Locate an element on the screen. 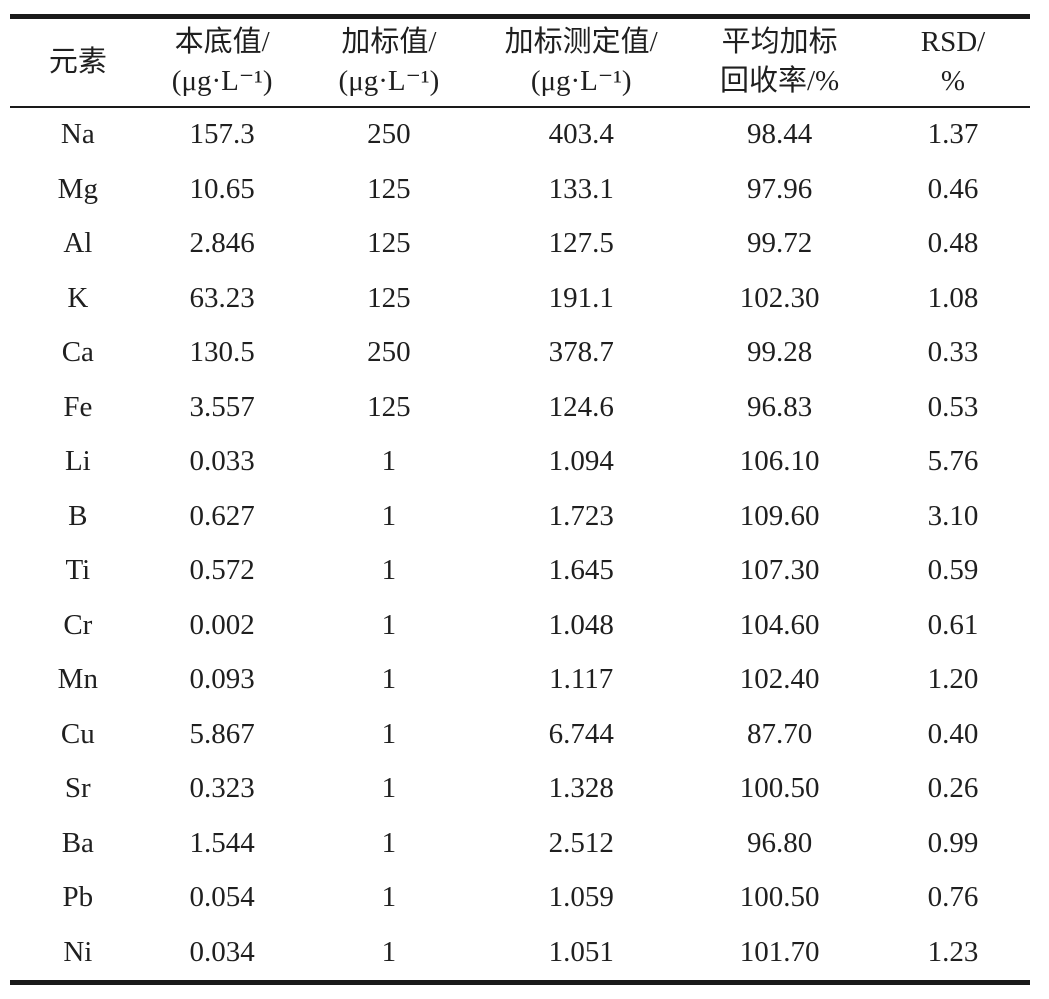 The width and height of the screenshot is (1049, 999). cell-spiked-measured-value: 133.1 is located at coordinates (581, 188).